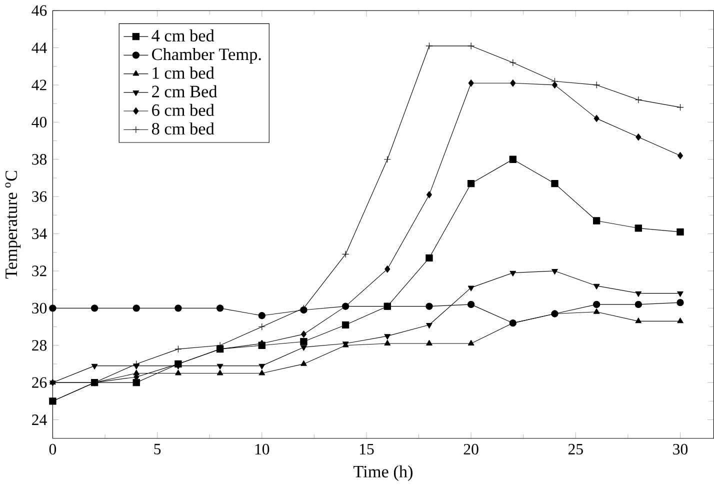  I want to click on y-tick-label: 42, so click(39, 85).